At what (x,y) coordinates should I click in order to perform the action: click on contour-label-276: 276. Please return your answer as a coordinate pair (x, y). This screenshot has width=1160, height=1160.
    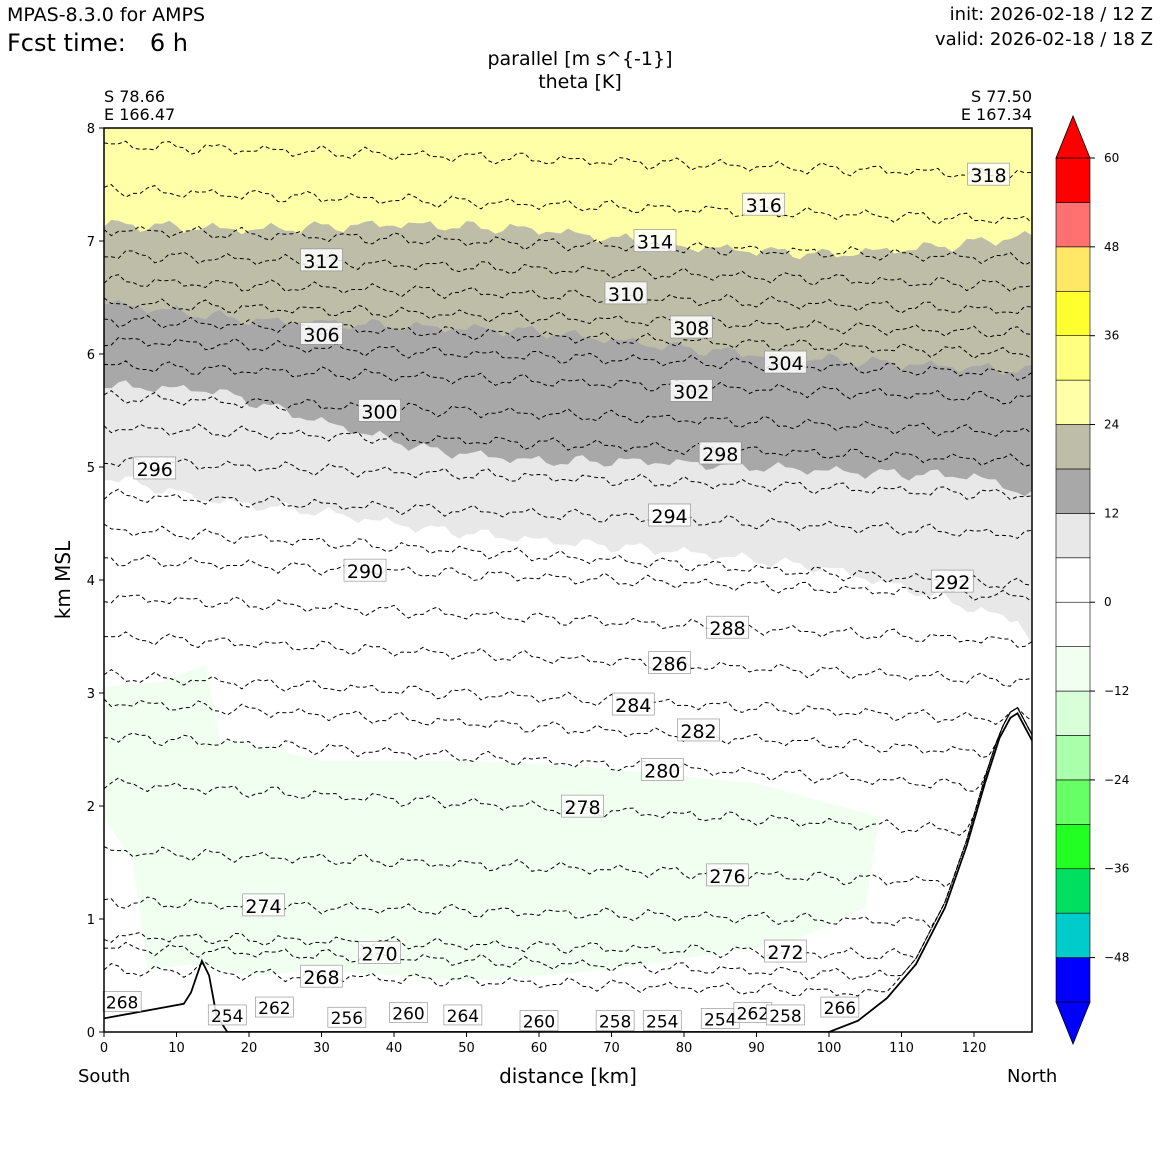
    Looking at the image, I should click on (727, 877).